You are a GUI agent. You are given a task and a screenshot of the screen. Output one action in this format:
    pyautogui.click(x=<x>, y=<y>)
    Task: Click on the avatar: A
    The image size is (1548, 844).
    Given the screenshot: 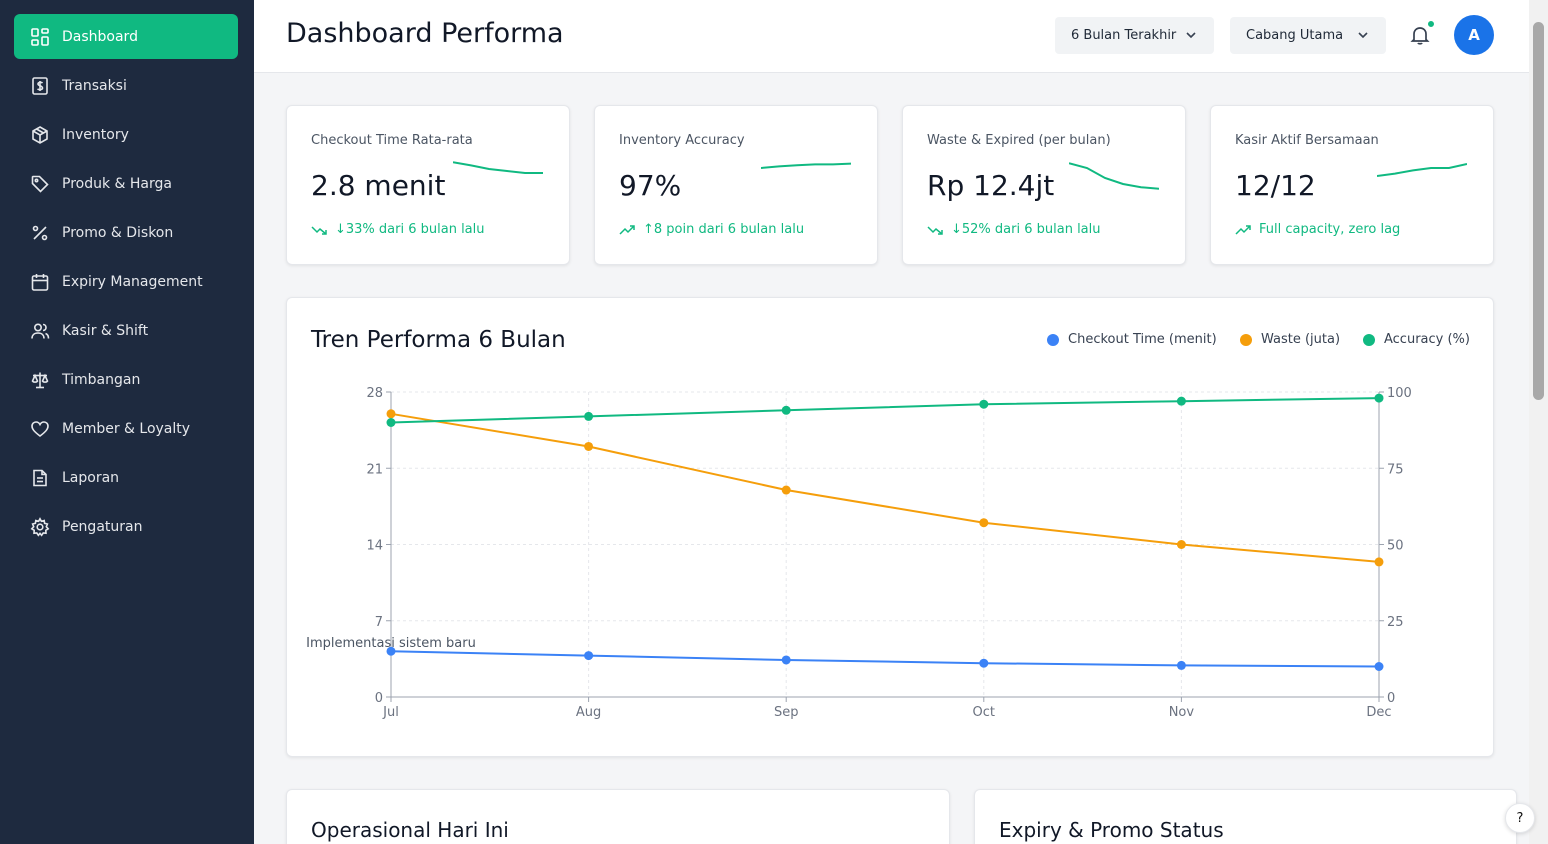 What is the action you would take?
    pyautogui.click(x=1474, y=35)
    